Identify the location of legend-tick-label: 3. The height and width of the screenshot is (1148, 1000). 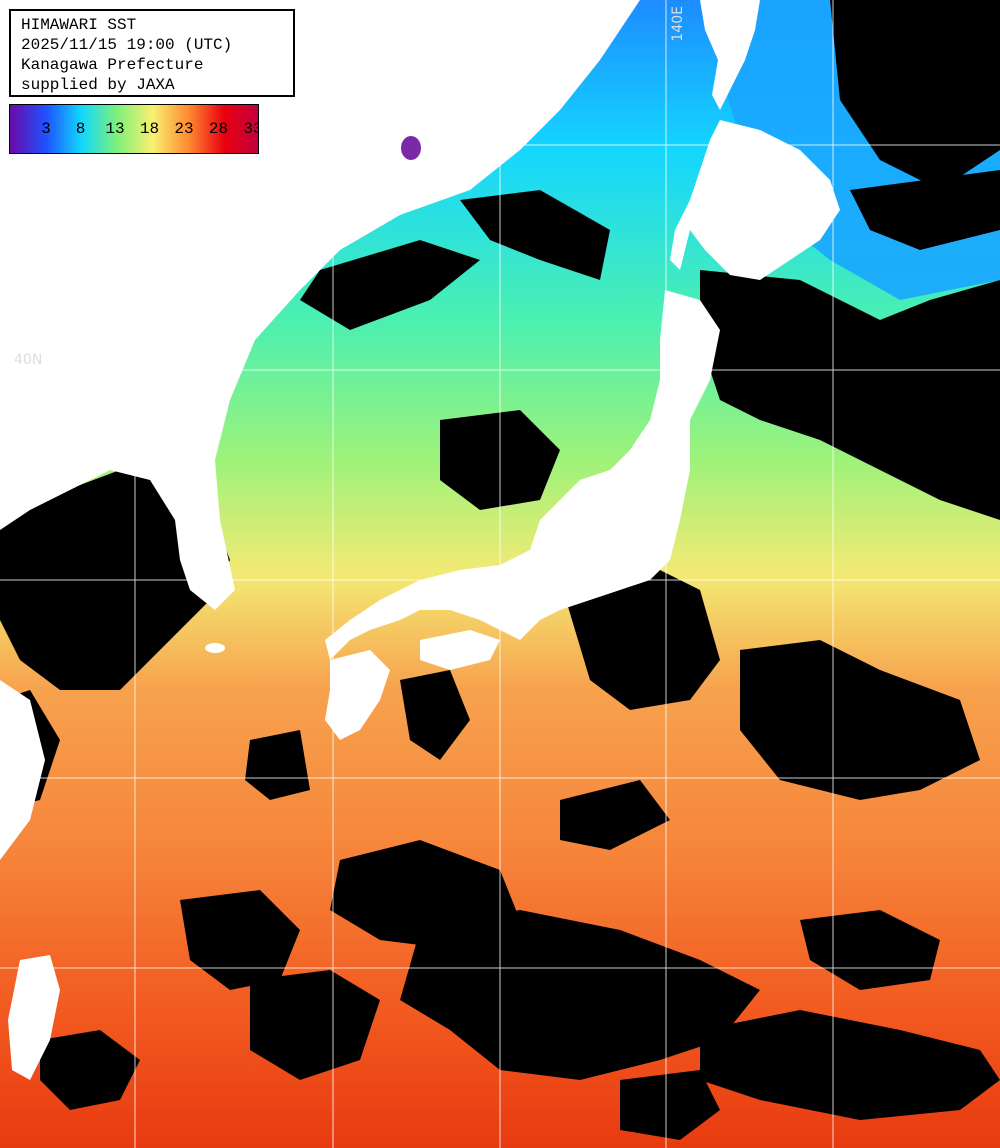
(46, 129).